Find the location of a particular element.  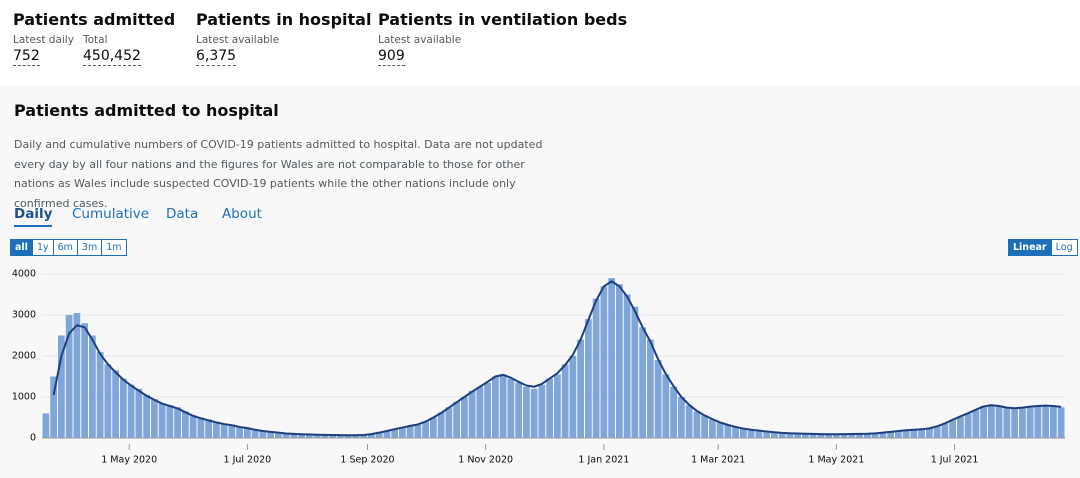

x-tick-label: 1 Jul 2021 is located at coordinates (955, 460).